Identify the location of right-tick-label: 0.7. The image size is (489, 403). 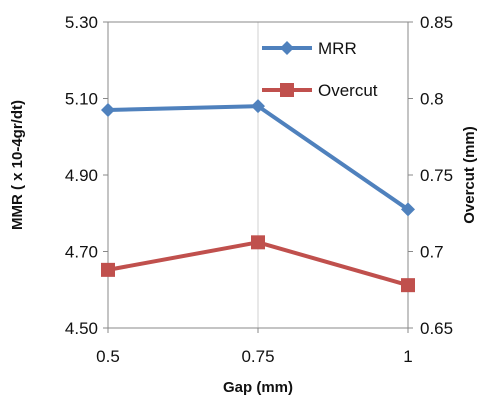
(432, 252).